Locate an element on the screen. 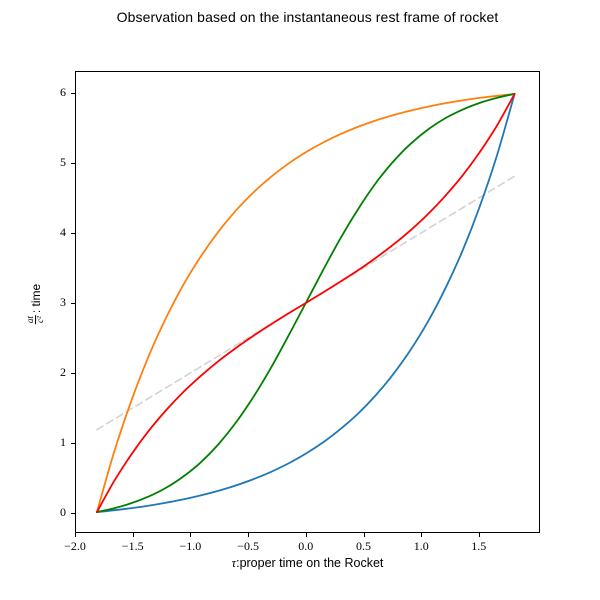 The height and width of the screenshot is (600, 600). y-axis-label-text: : time is located at coordinates (36, 298).